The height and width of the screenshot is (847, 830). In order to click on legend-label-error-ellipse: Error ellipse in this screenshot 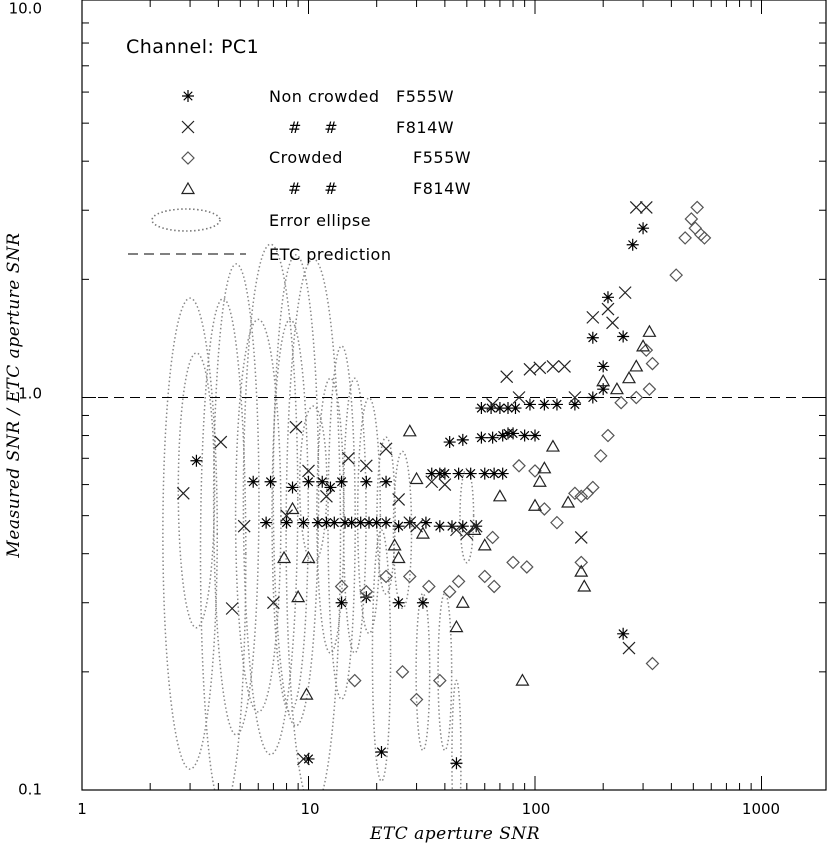, I will do `click(320, 220)`.